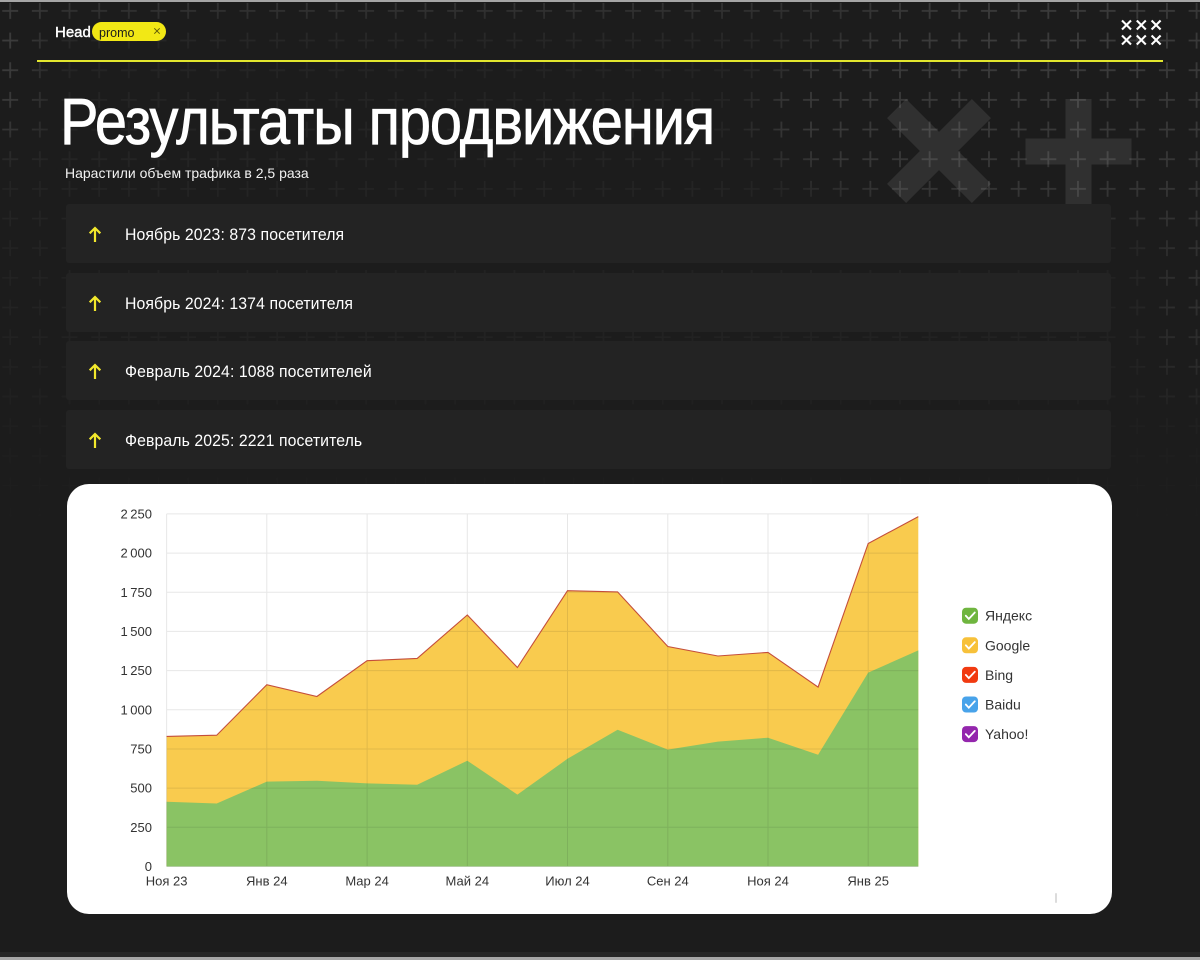  Describe the element at coordinates (1007, 645) in the screenshot. I see `svg-text: Google` at that location.